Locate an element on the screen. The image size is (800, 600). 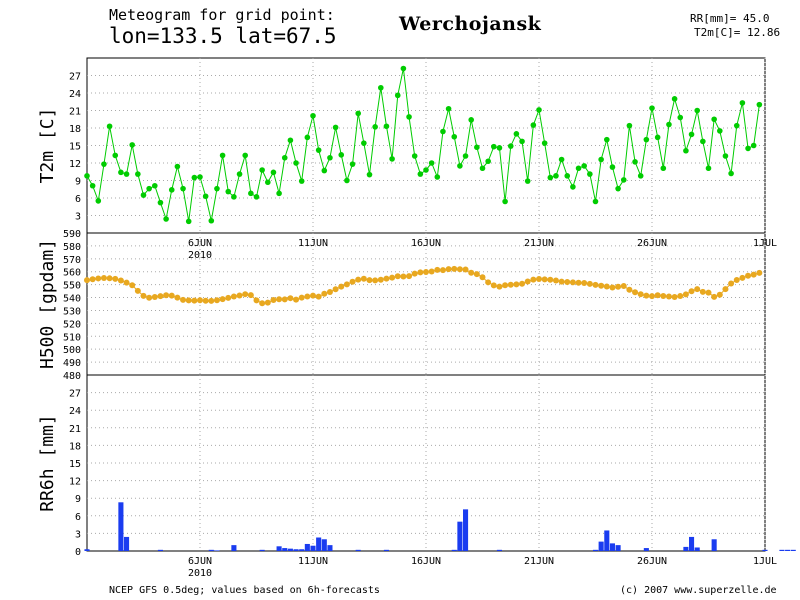
y-tick-label: 500 is located at coordinates (72, 350).